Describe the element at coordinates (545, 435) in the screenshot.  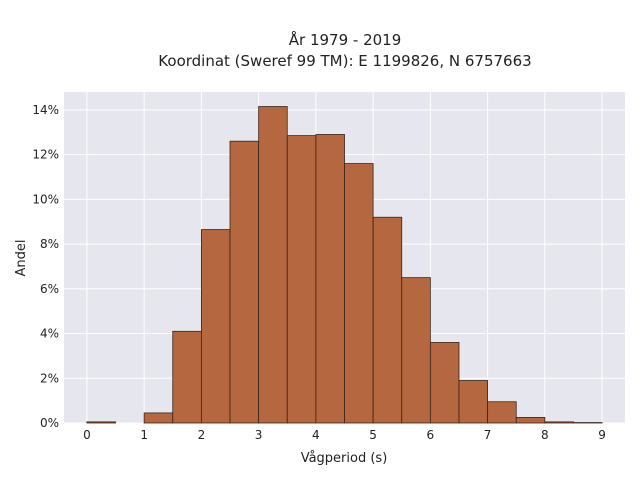
I see `x-tick-label: 8` at that location.